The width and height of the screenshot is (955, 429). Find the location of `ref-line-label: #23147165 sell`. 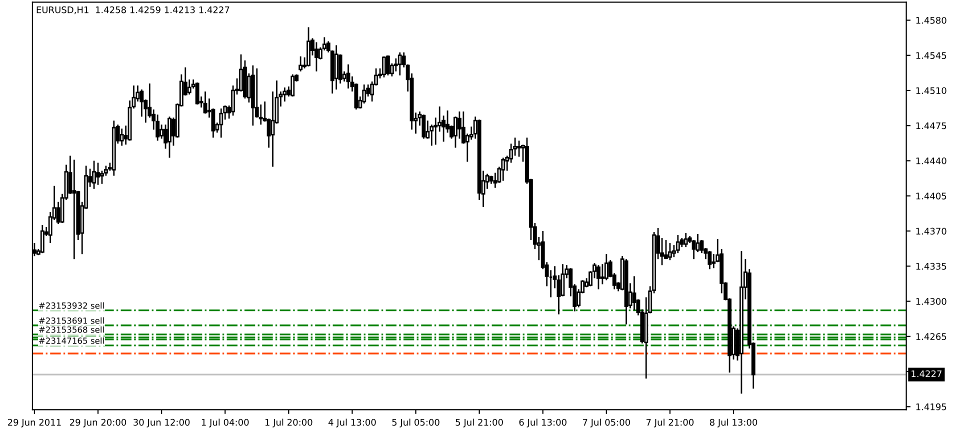

ref-line-label: #23147165 sell is located at coordinates (71, 340).